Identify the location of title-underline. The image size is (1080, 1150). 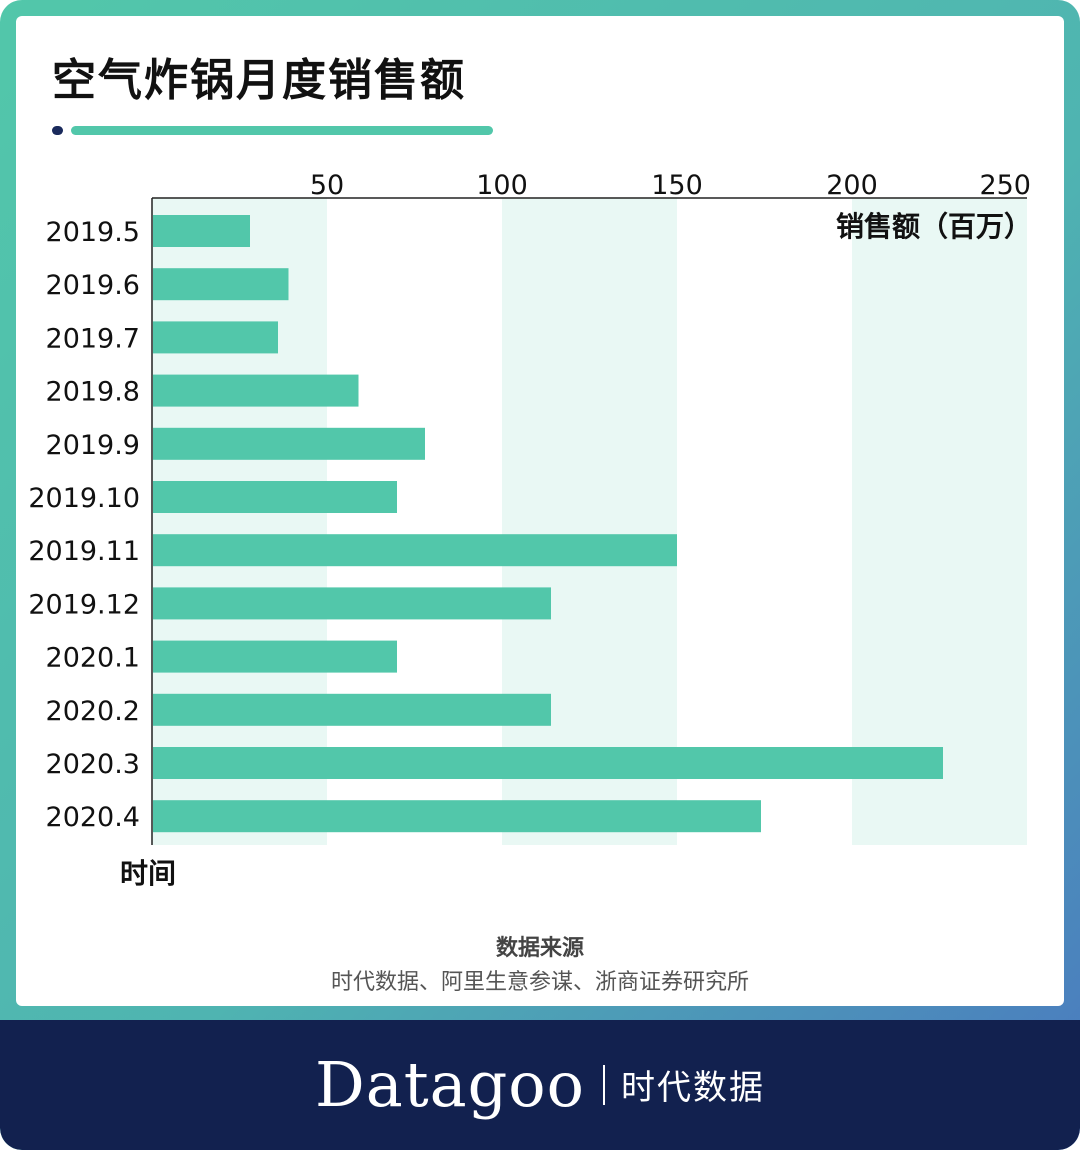
(282, 130).